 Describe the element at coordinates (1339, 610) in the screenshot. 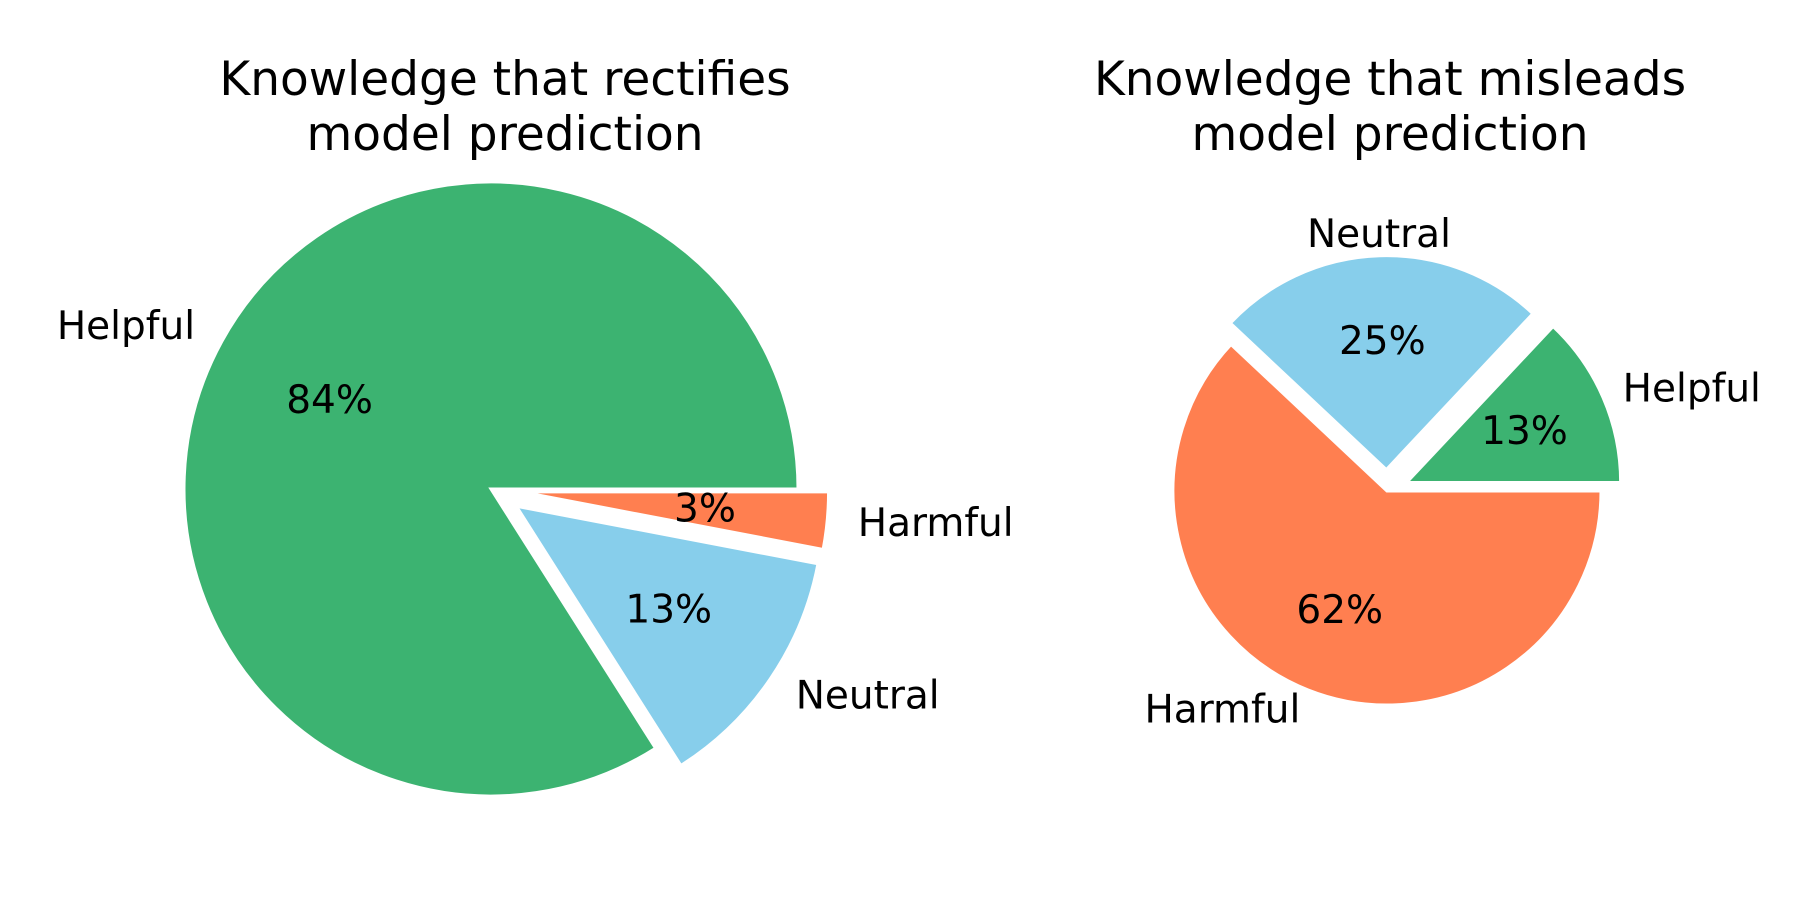

I see `pct-label-harmful: 62%` at that location.